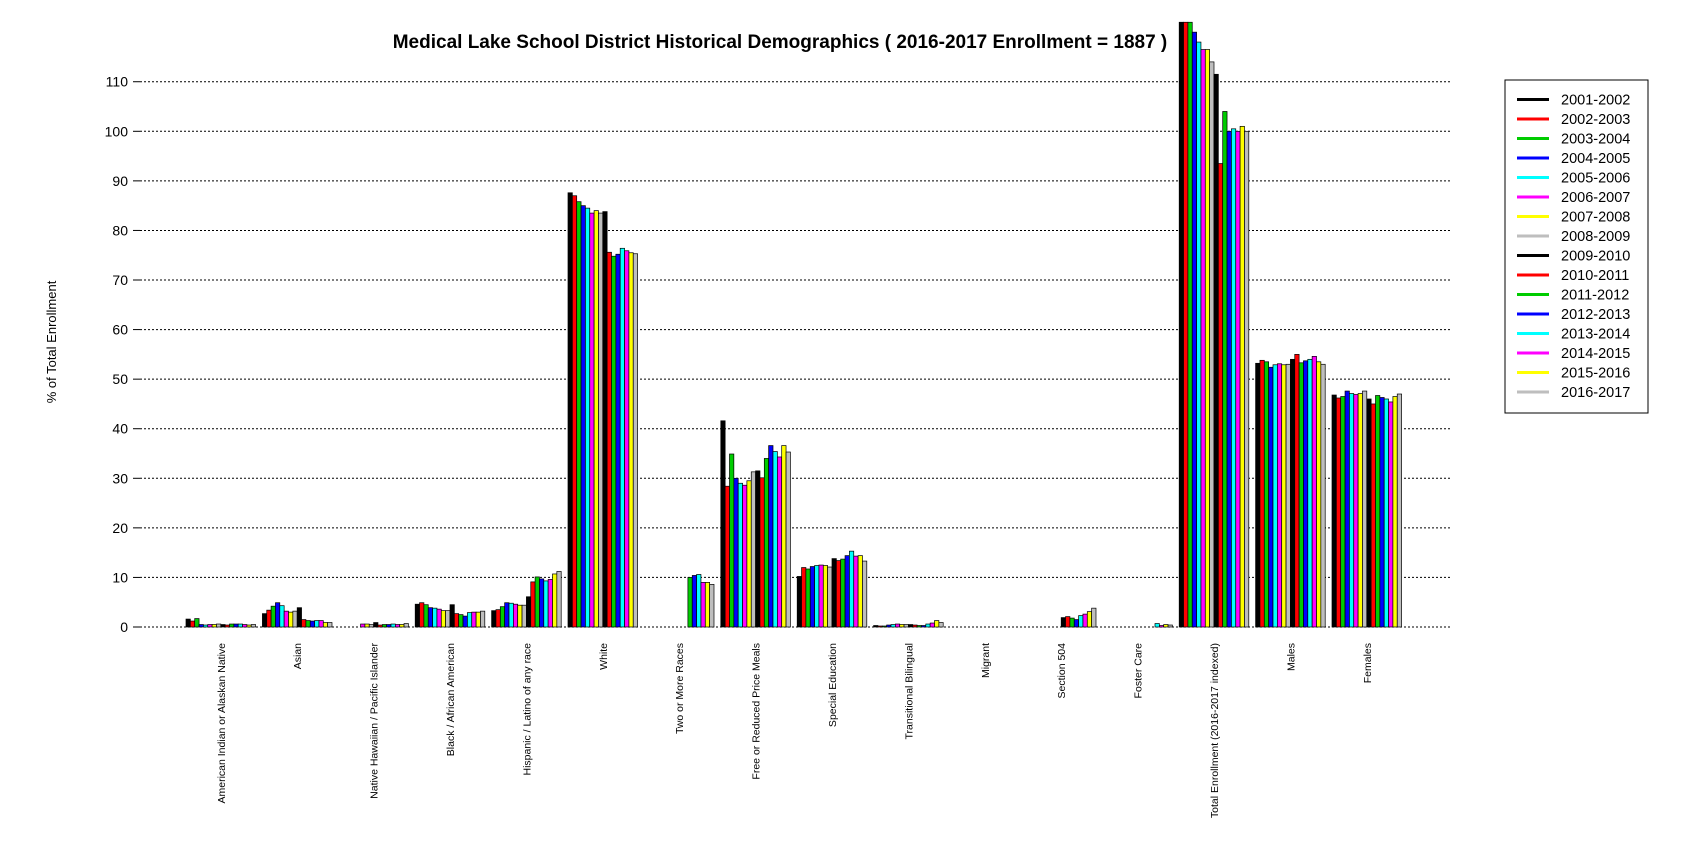 This screenshot has height=850, width=1700. Describe the element at coordinates (1595, 354) in the screenshot. I see `legend-label: 2014-2015` at that location.